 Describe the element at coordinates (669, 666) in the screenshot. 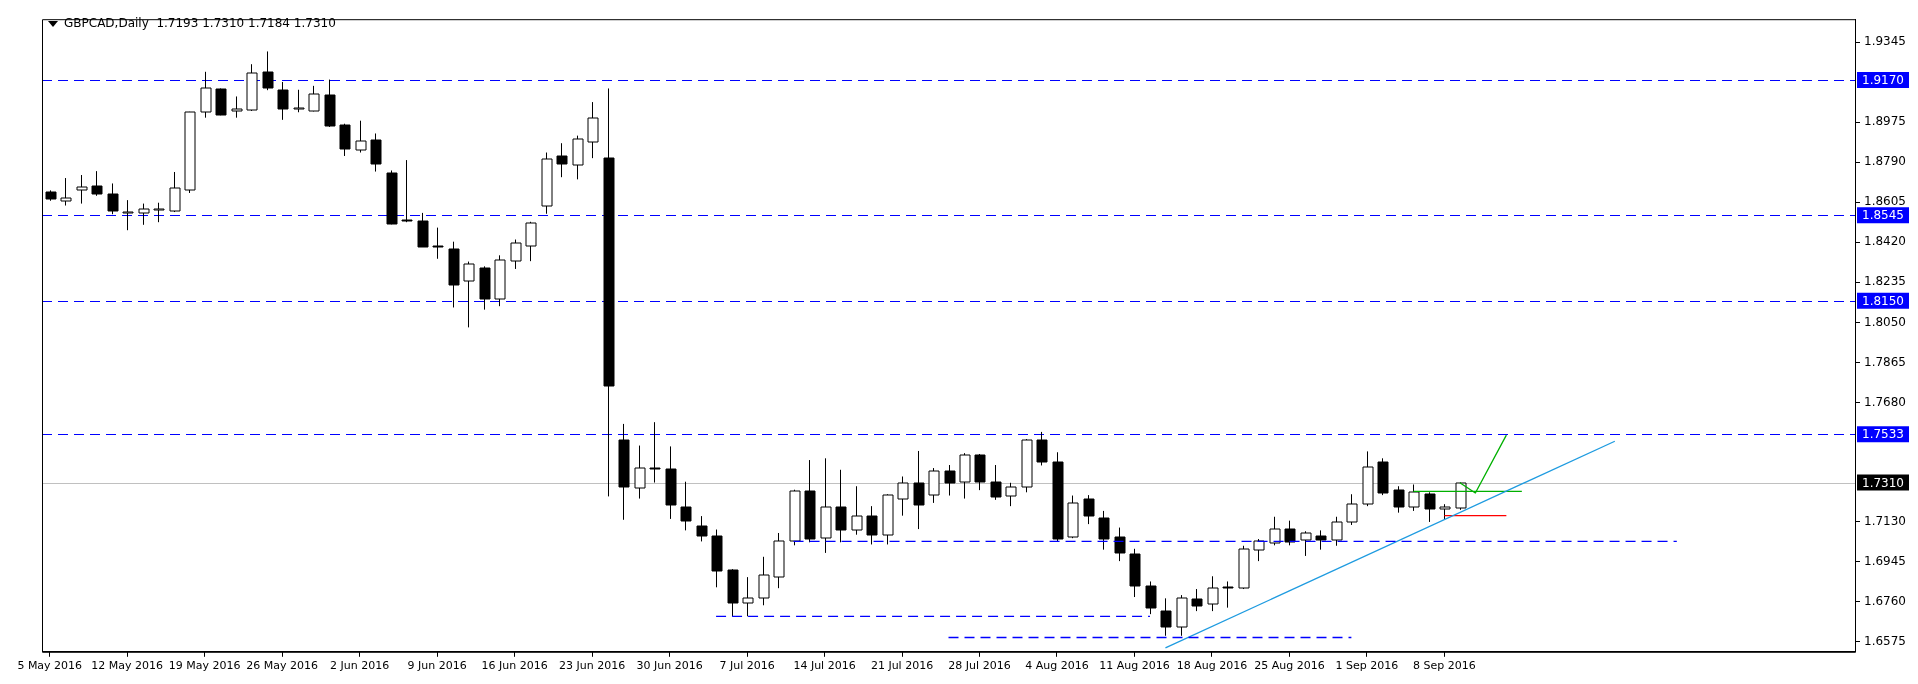

I see `x-tick-label: 30 Jun 2016` at that location.